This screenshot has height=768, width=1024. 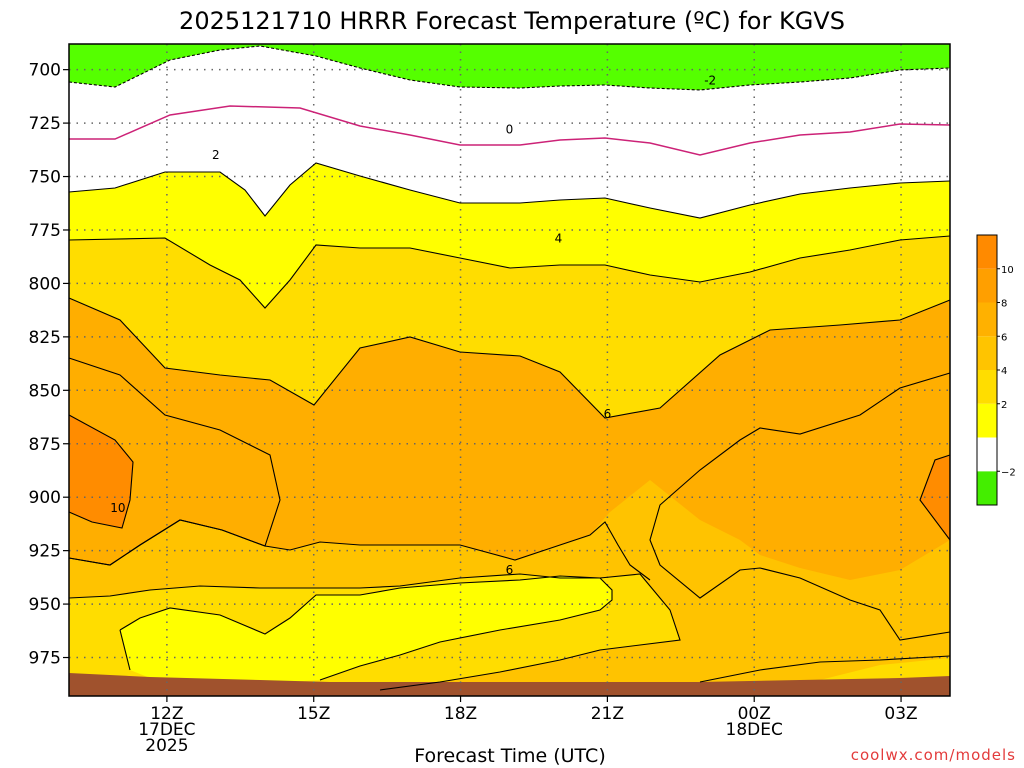 I want to click on contour-label: 2, so click(x=216, y=155).